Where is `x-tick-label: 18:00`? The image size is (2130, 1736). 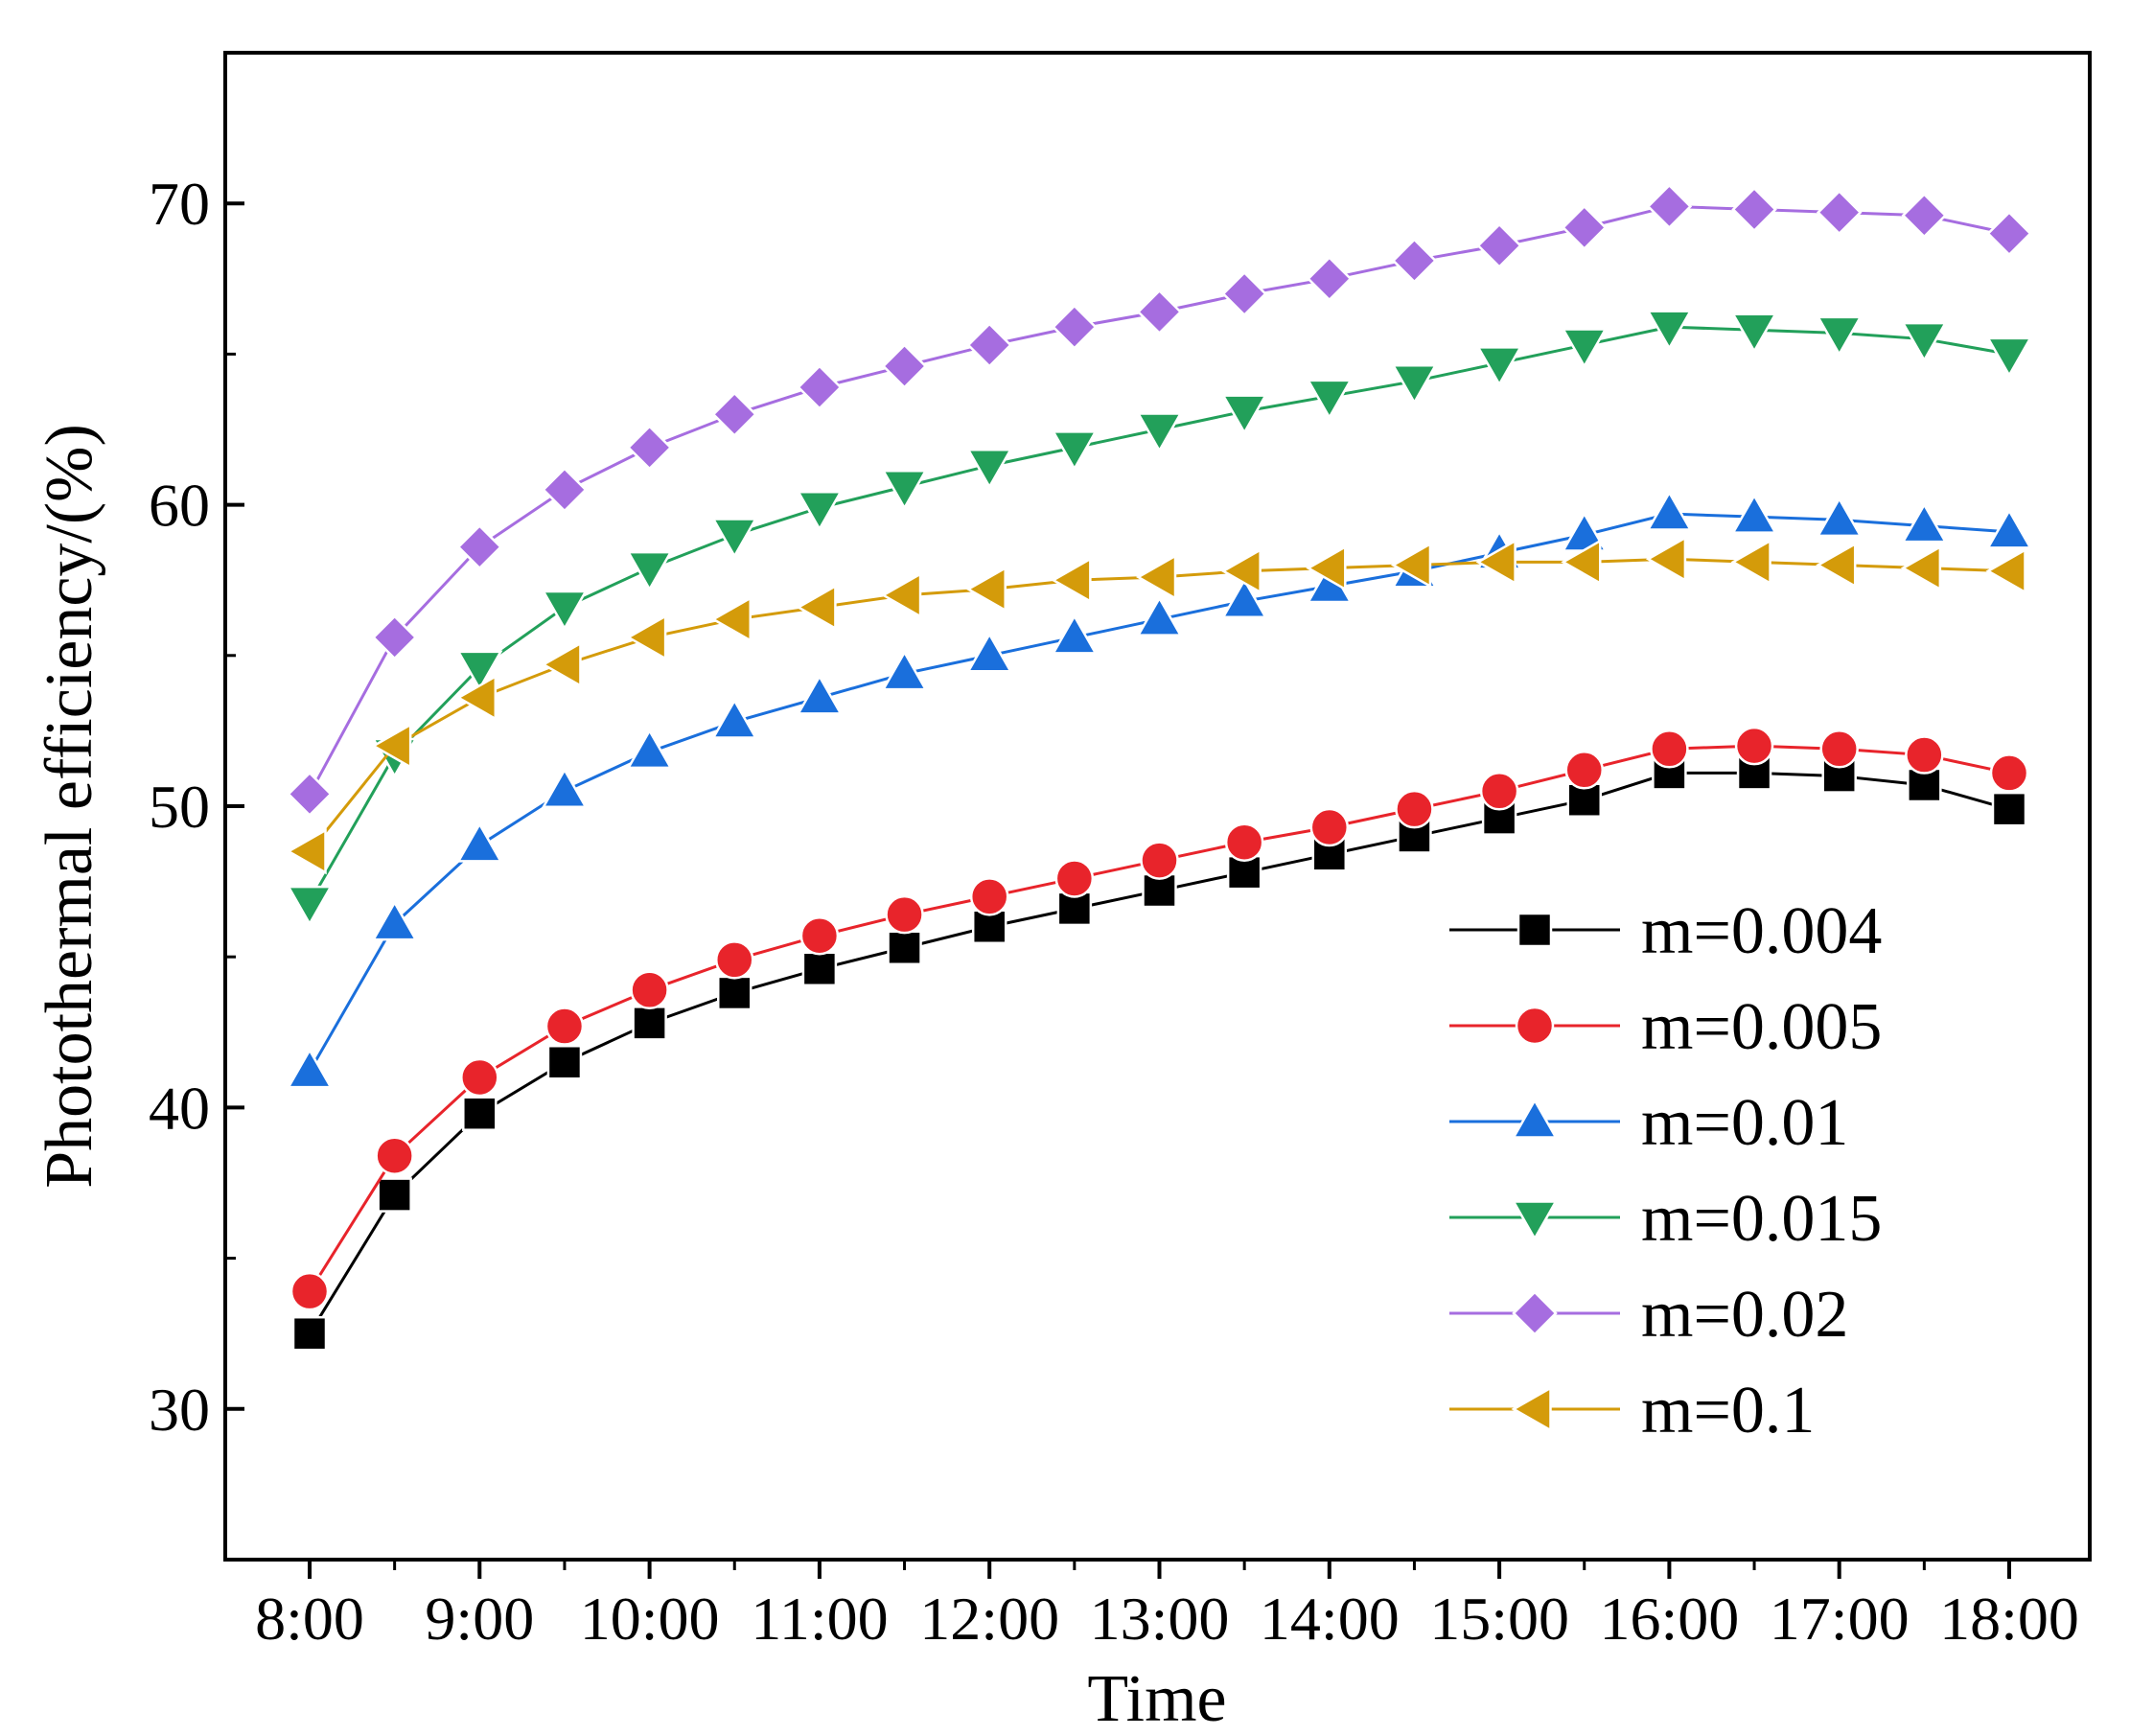
x-tick-label: 18:00 is located at coordinates (2009, 1619).